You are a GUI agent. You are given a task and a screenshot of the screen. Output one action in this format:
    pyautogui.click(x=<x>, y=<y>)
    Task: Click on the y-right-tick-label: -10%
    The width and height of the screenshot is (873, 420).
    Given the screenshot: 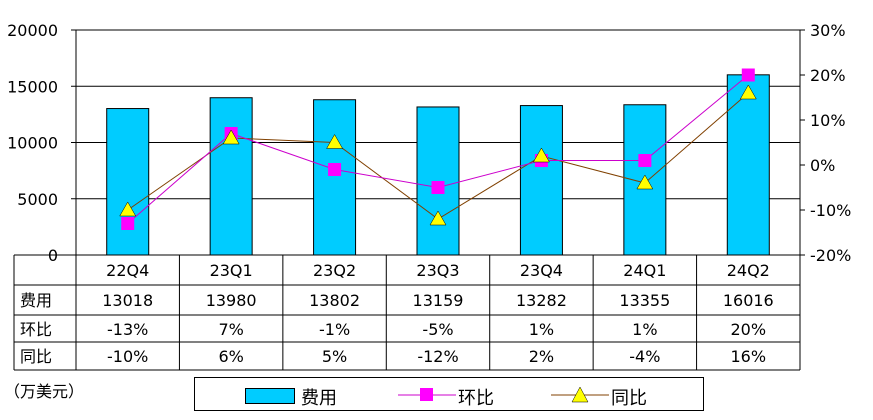 What is the action you would take?
    pyautogui.click(x=830, y=210)
    